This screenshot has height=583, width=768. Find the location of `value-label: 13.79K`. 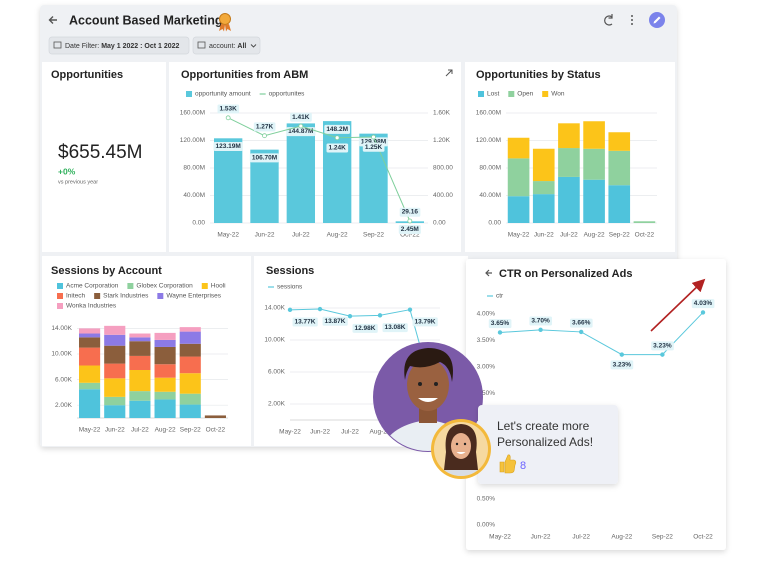

value-label: 13.79K is located at coordinates (425, 321).